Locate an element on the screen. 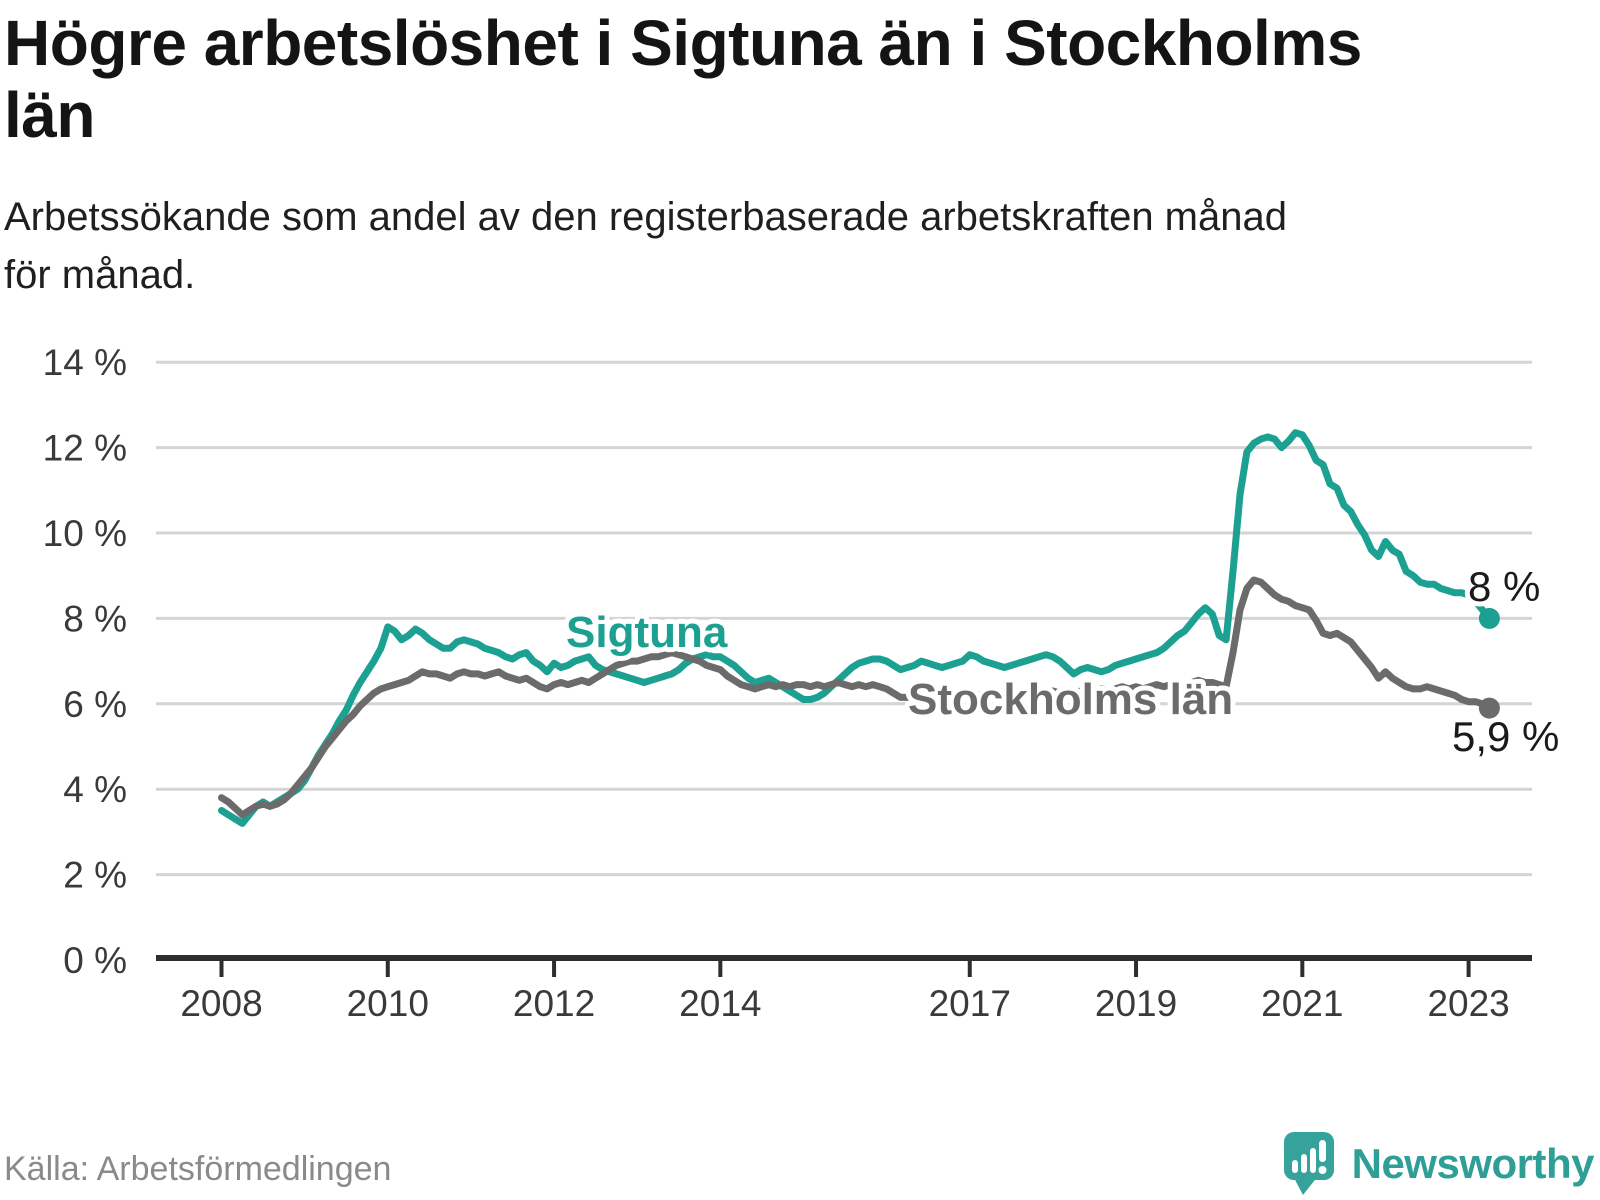 Image resolution: width=1600 pixels, height=1200 pixels. y-tick-label: 14 % is located at coordinates (85, 362).